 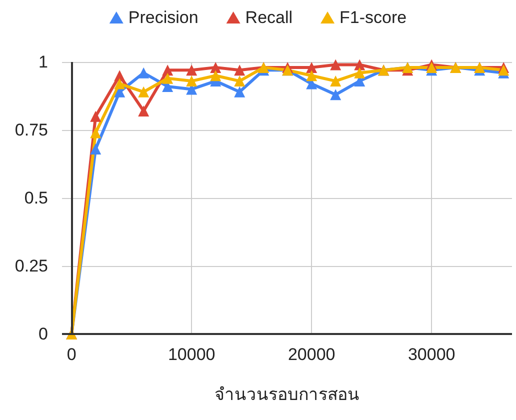 I want to click on y-tick-label: 0.25, so click(x=31, y=266).